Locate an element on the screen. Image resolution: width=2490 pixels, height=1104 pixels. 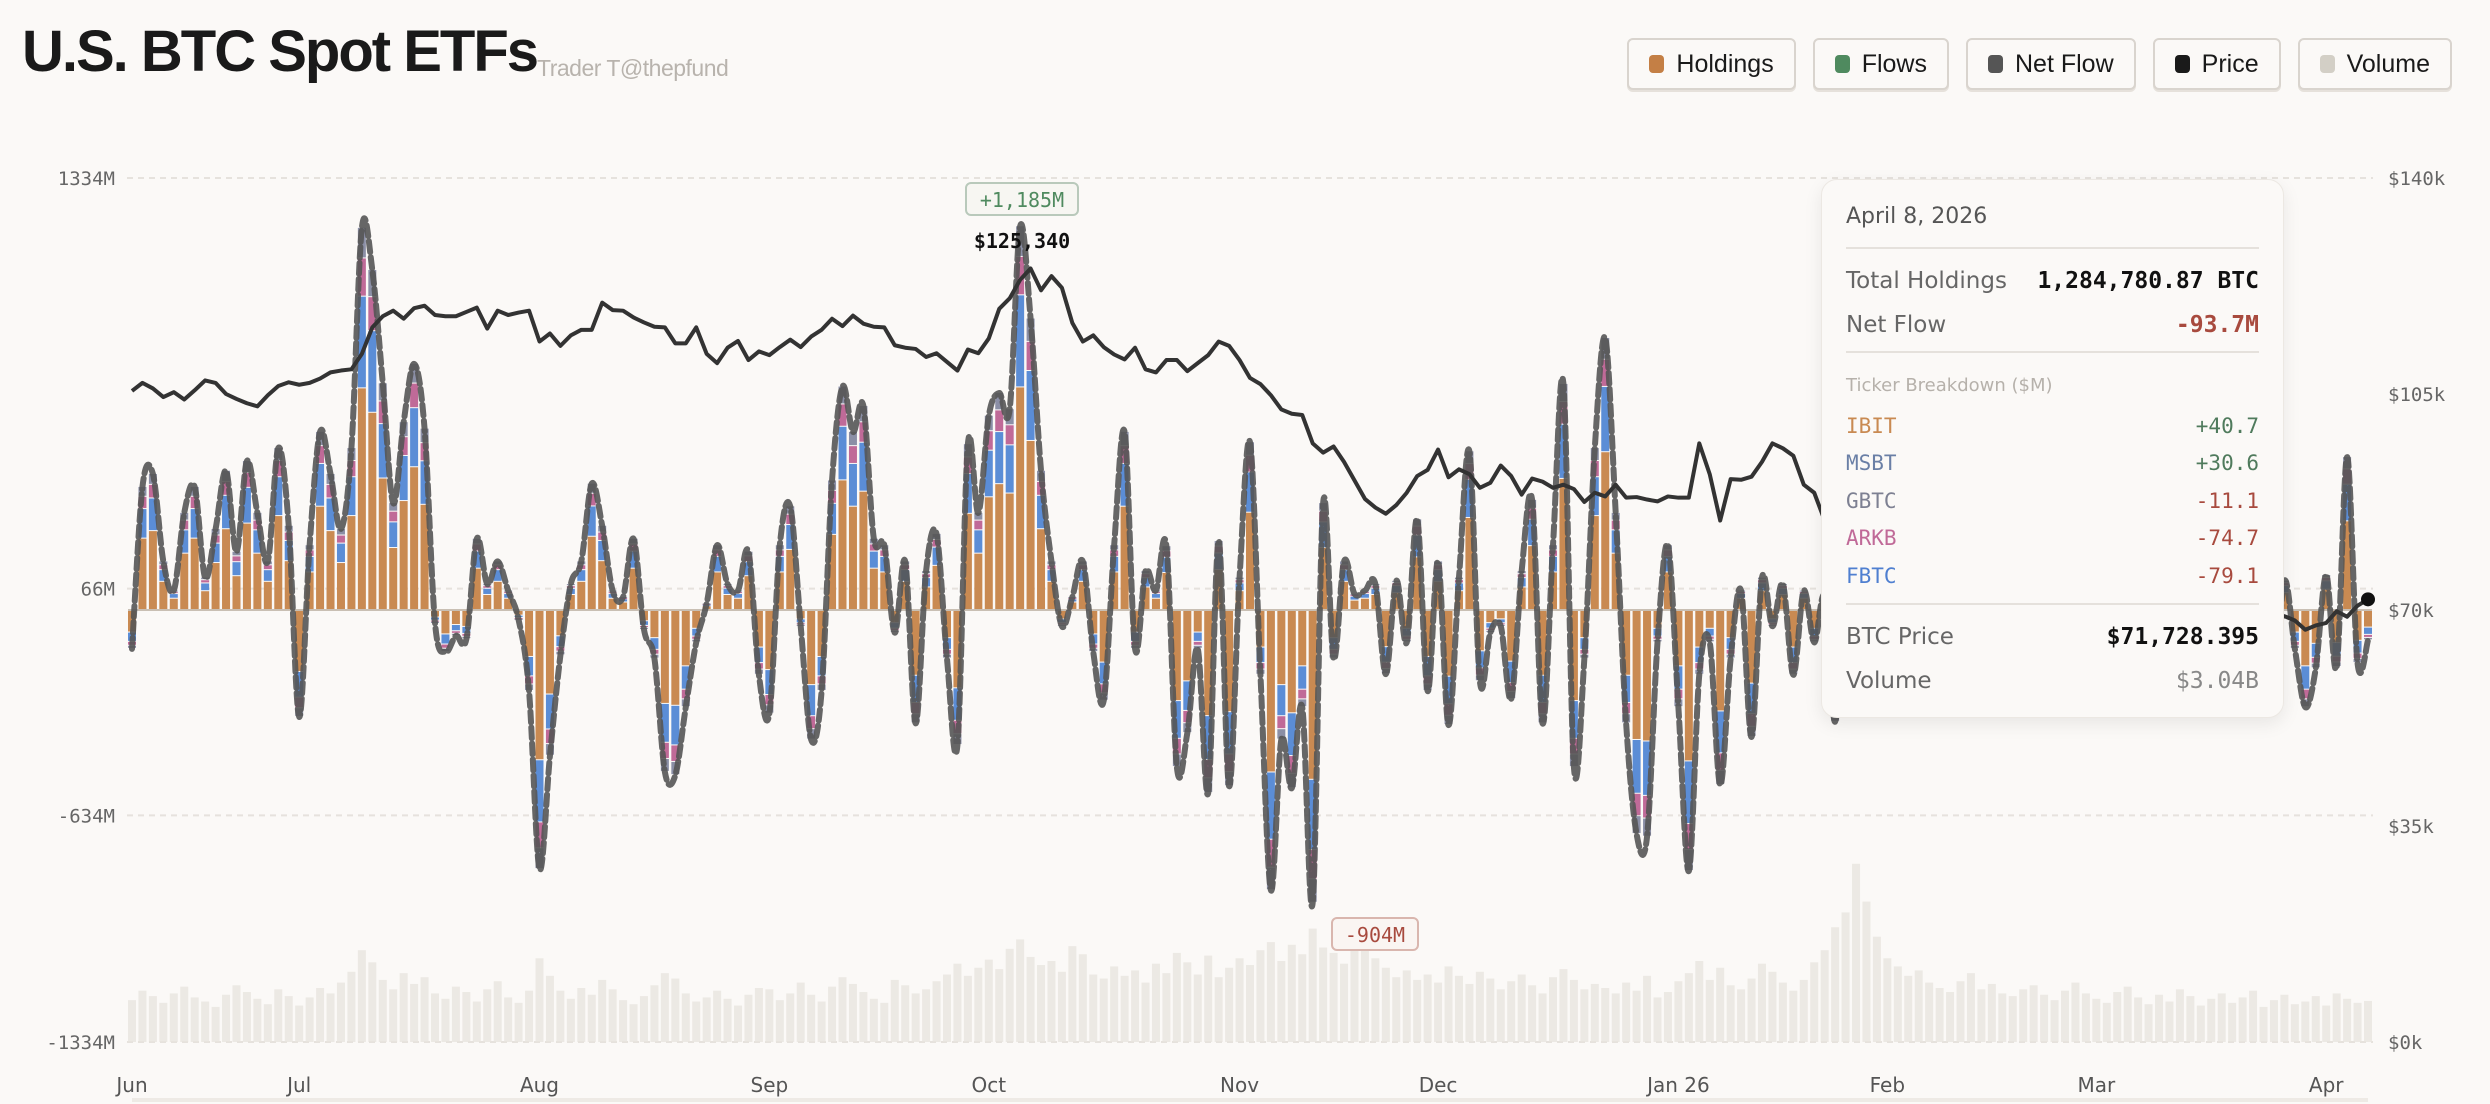
toggle-flows: Flows is located at coordinates (1880, 64).